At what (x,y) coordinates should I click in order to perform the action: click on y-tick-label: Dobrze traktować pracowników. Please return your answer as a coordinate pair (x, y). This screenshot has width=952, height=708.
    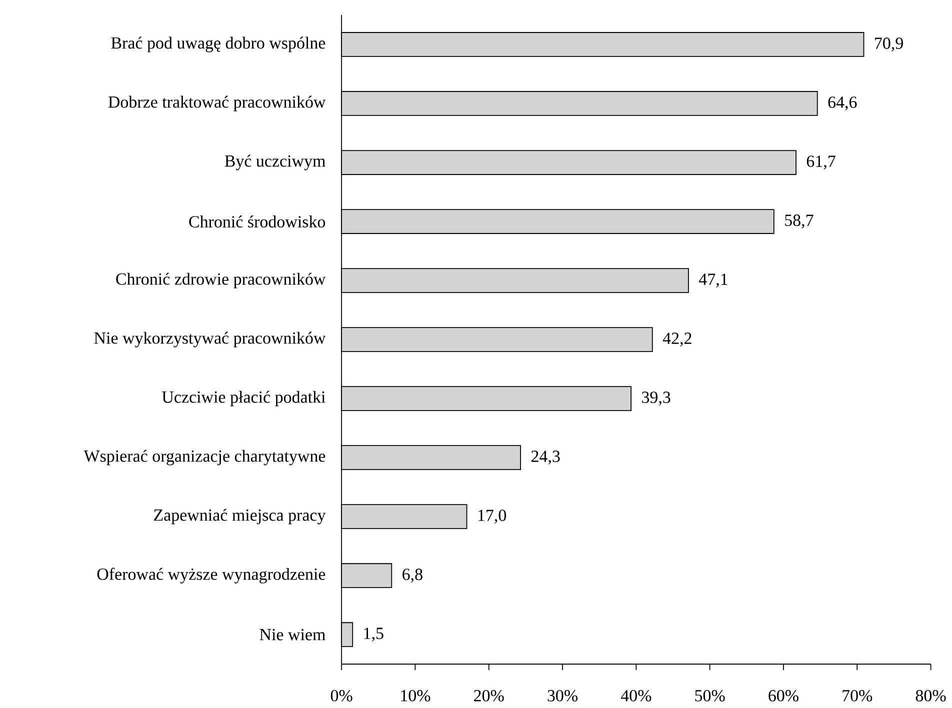
    Looking at the image, I should click on (217, 104).